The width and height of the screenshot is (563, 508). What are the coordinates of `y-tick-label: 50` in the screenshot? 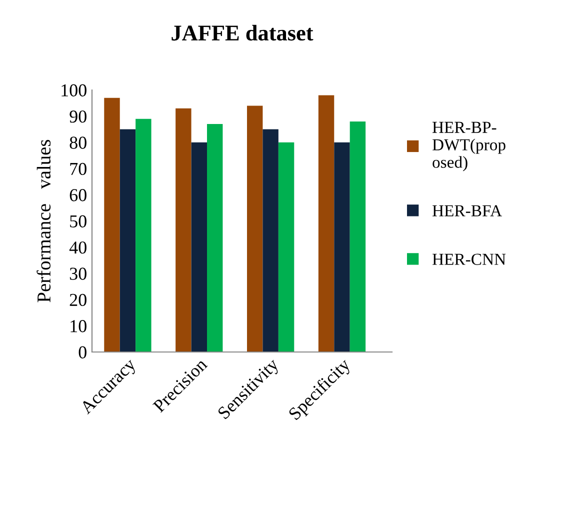 It's located at (78, 221).